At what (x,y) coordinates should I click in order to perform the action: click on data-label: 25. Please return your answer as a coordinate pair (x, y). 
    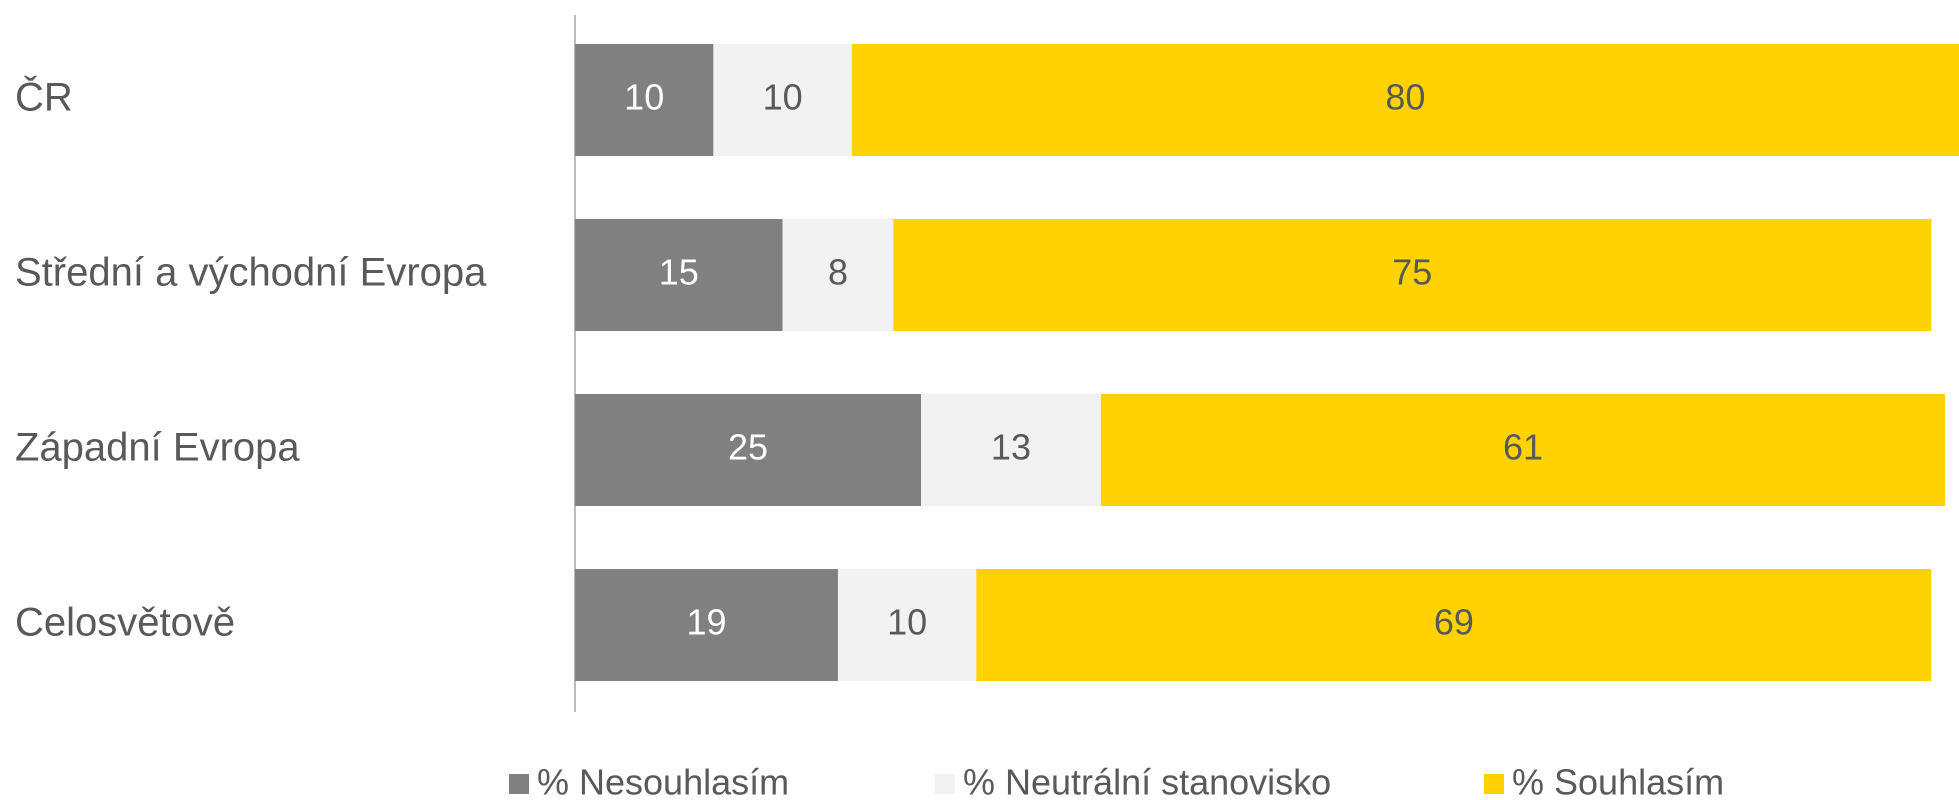
    Looking at the image, I should click on (748, 447).